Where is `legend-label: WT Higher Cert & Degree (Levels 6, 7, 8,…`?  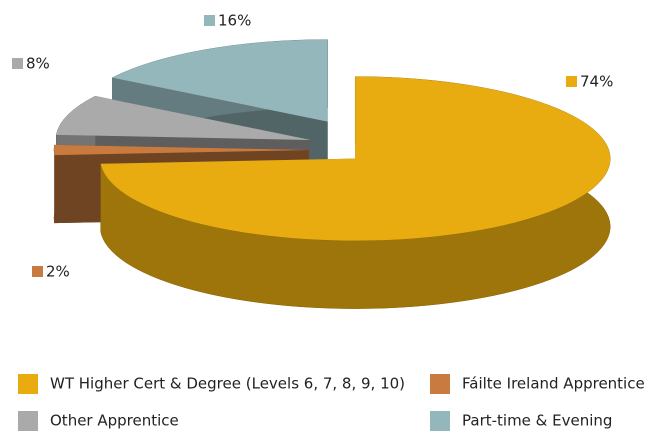
legend-label: WT Higher Cert & Degree (Levels 6, 7, 8,… is located at coordinates (227, 384).